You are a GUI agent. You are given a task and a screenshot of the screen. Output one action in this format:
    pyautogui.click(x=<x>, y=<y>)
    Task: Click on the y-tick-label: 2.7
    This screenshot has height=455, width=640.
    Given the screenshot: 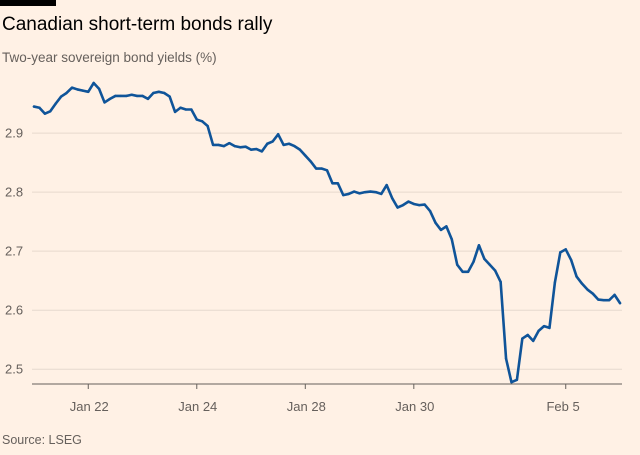 What is the action you would take?
    pyautogui.click(x=14, y=251)
    